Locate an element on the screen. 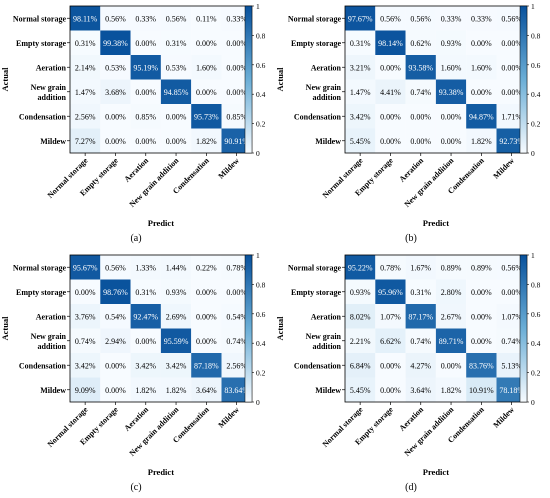  cell-value-label: 2.80% is located at coordinates (451, 292).